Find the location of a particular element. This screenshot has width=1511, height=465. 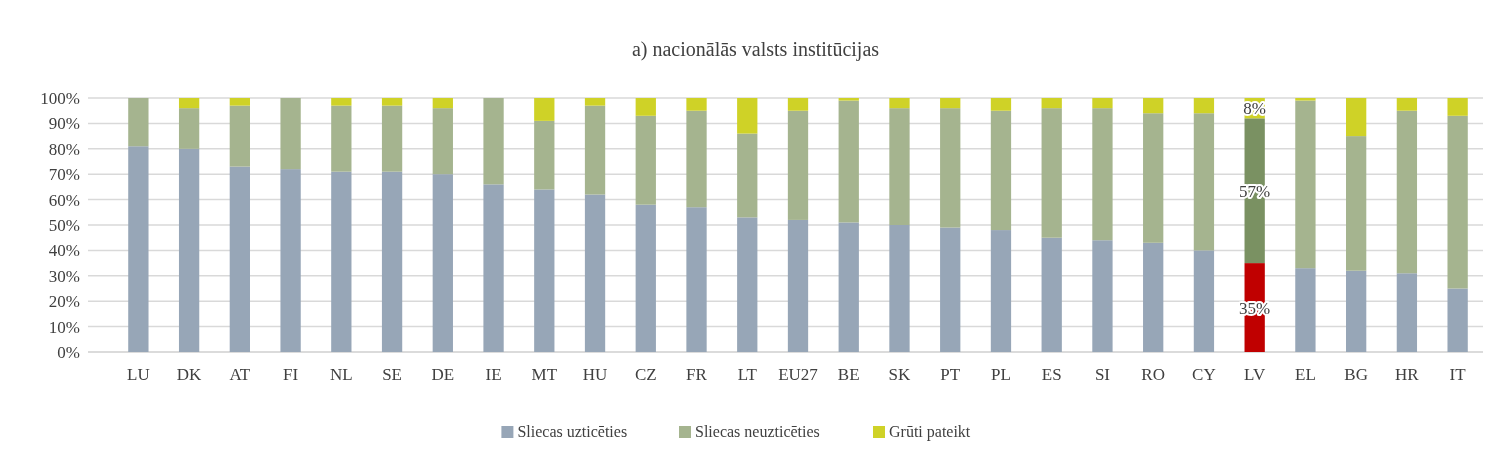

x-tick-label: BG is located at coordinates (1356, 374).